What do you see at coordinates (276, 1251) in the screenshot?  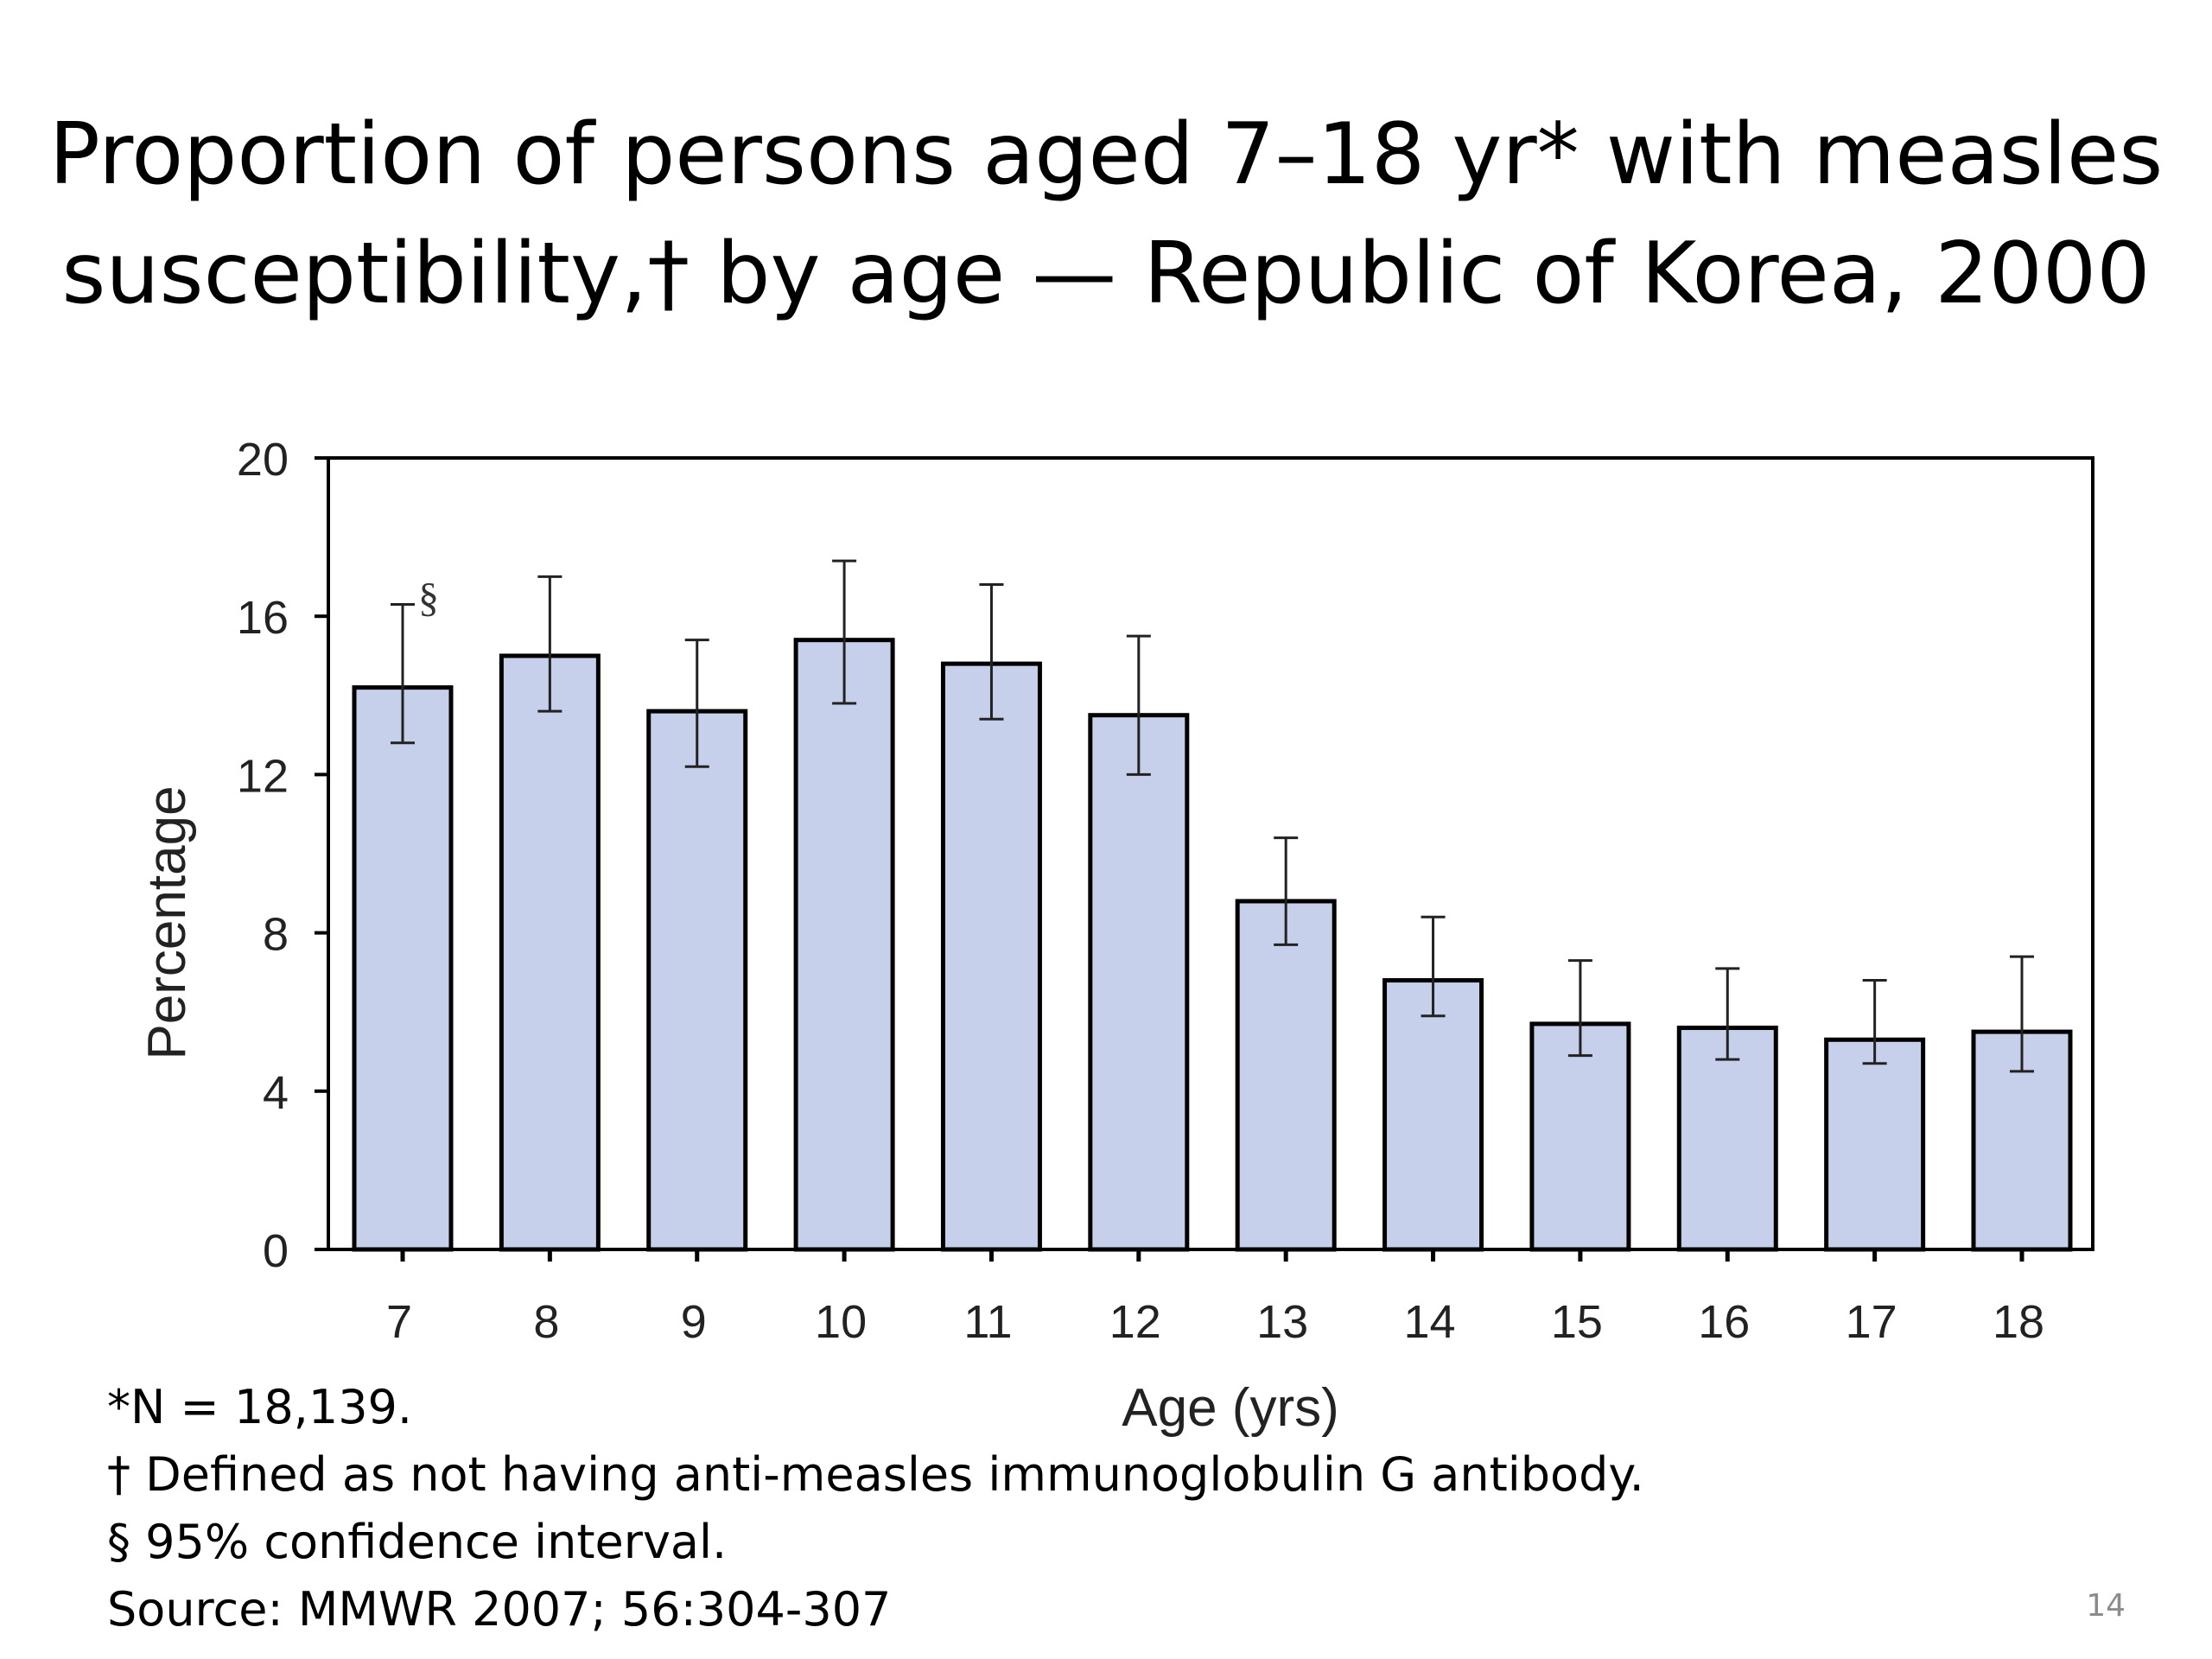 I see `y-tick-label: 0` at bounding box center [276, 1251].